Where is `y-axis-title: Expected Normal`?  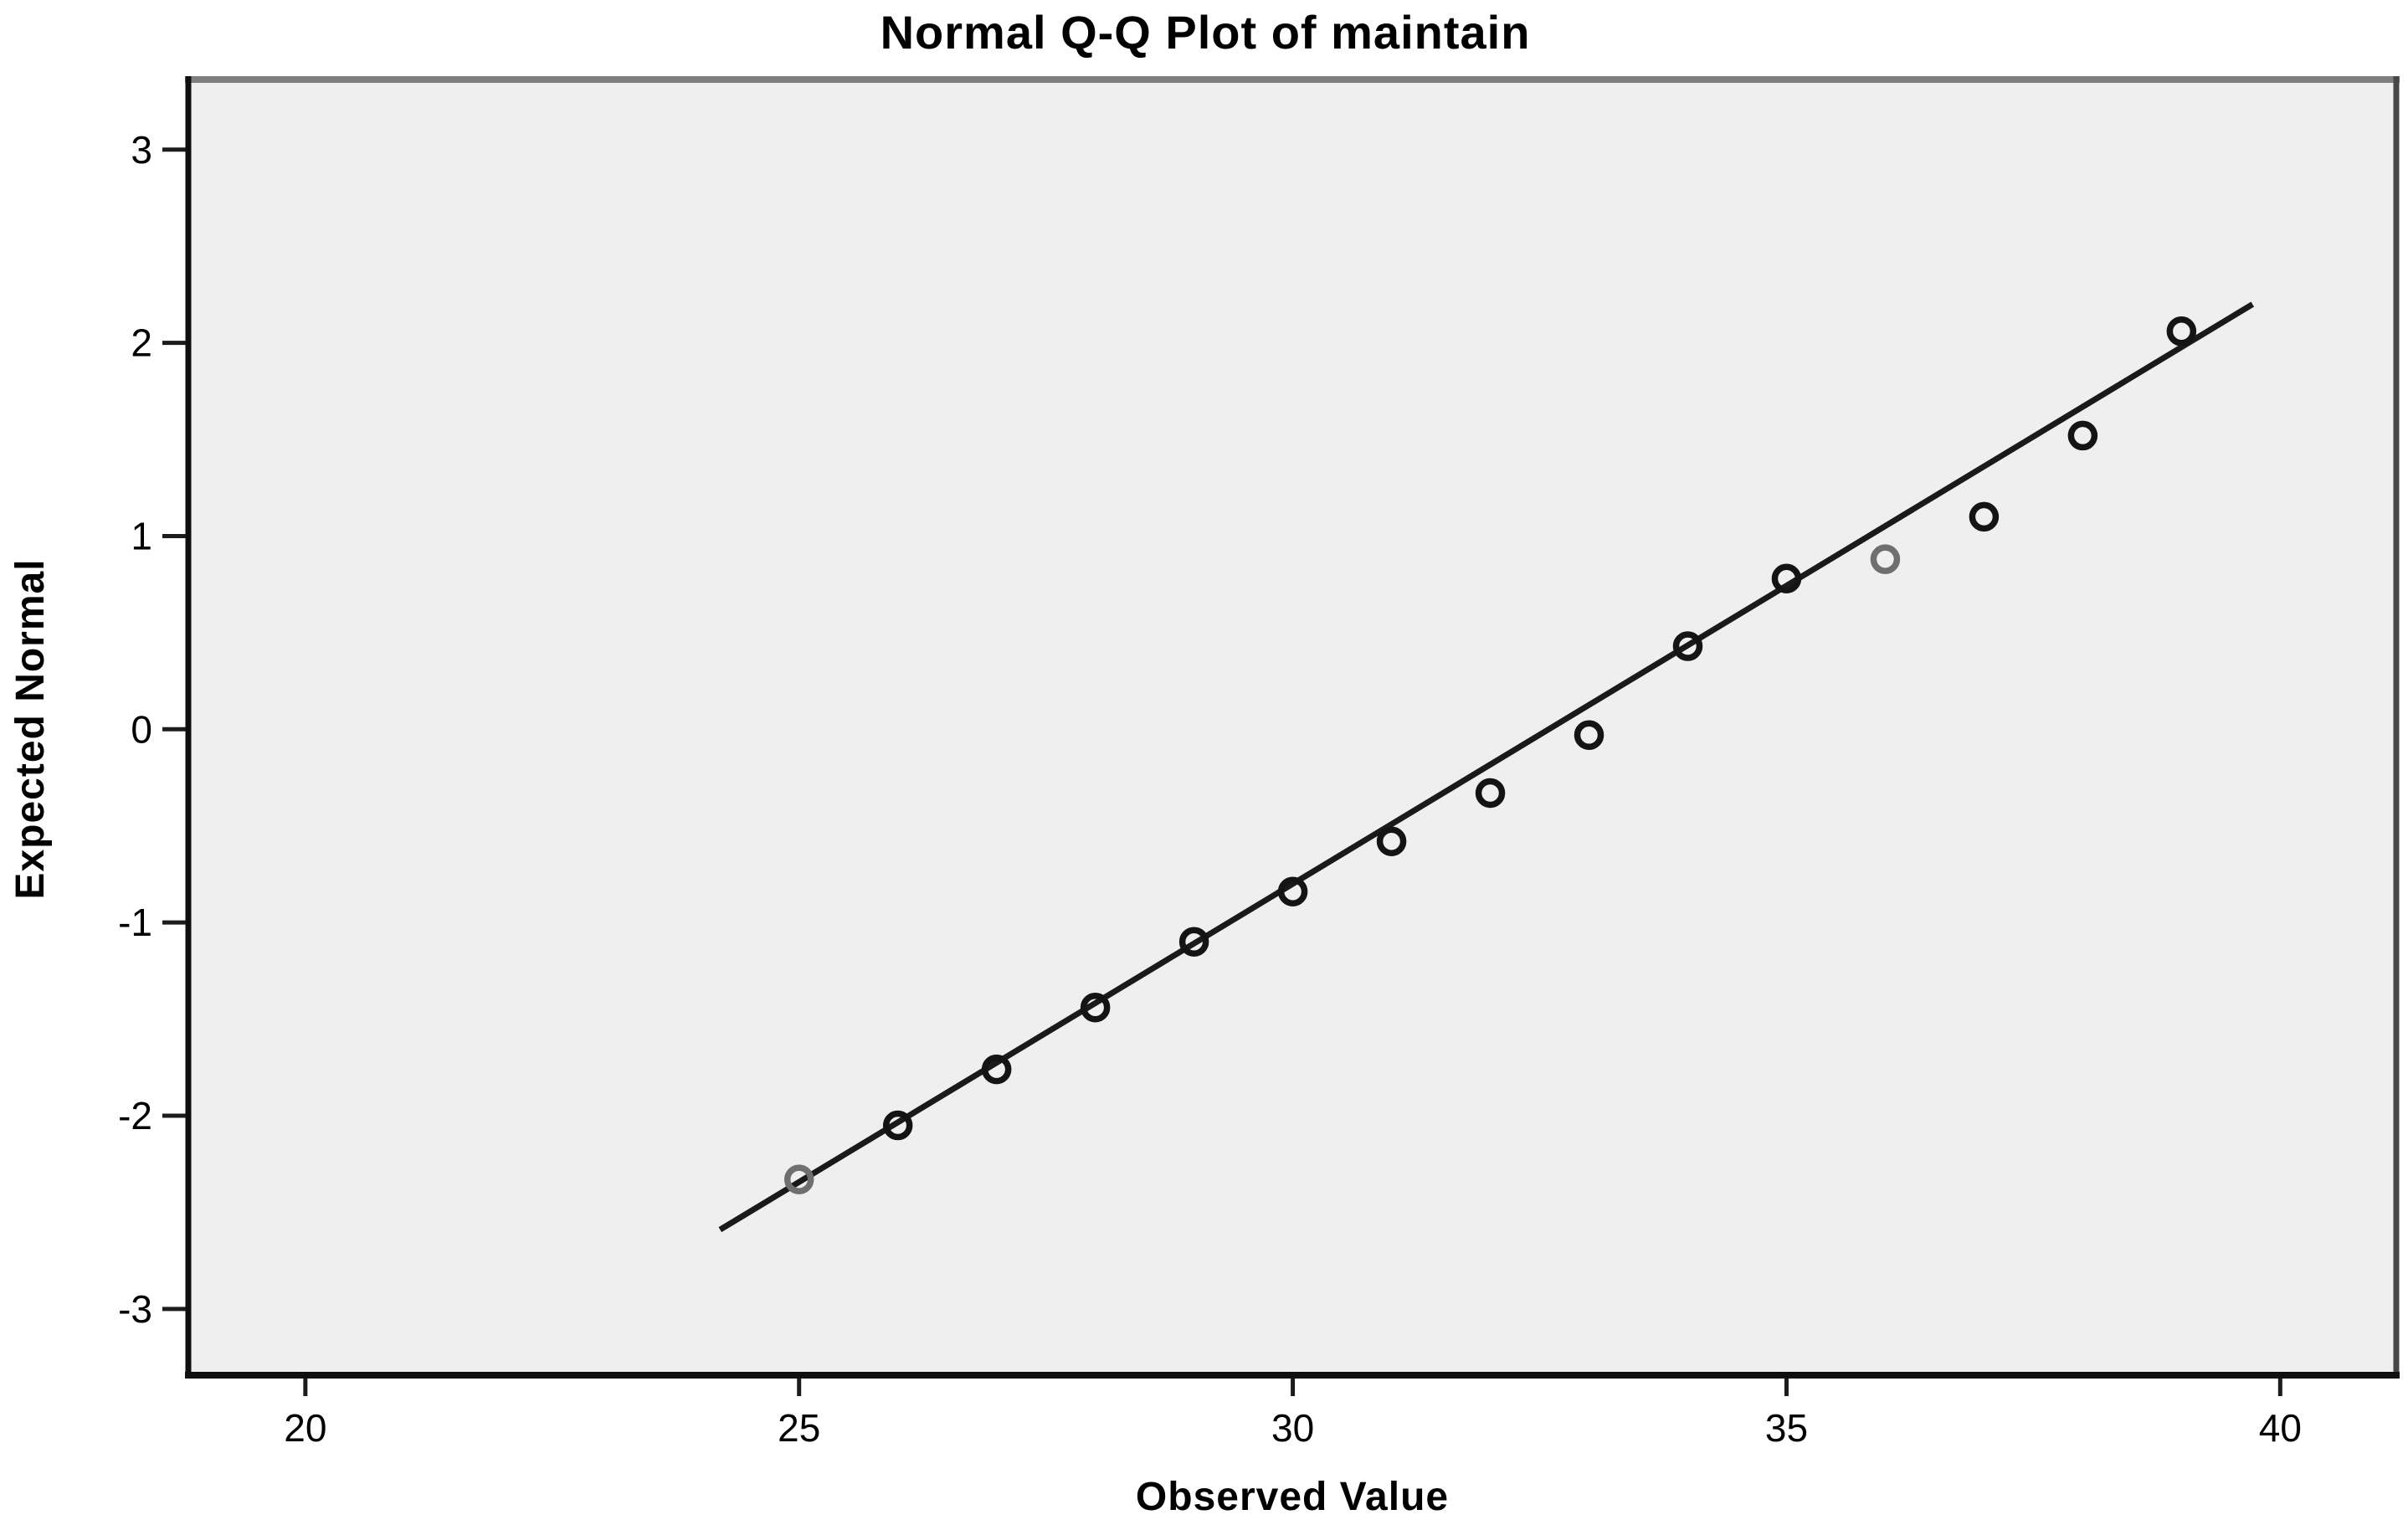
y-axis-title: Expected Normal is located at coordinates (30, 728).